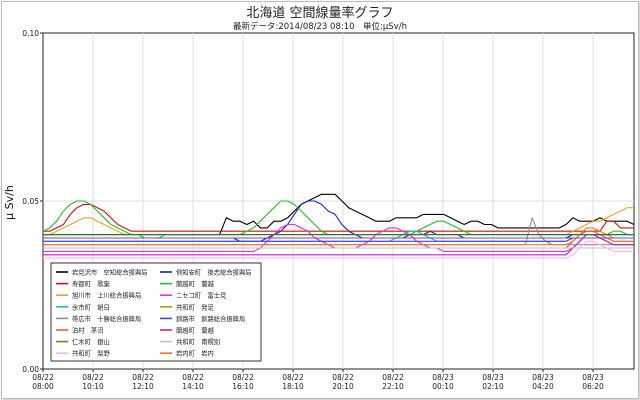 The image size is (640, 400). I want to click on legend-label: 共和町 南幌別, so click(198, 341).